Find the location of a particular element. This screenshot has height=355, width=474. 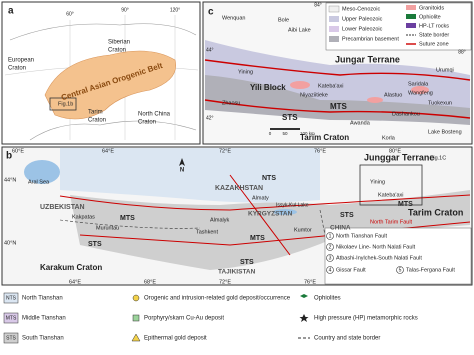

label: 64°E is located at coordinates (108, 151).